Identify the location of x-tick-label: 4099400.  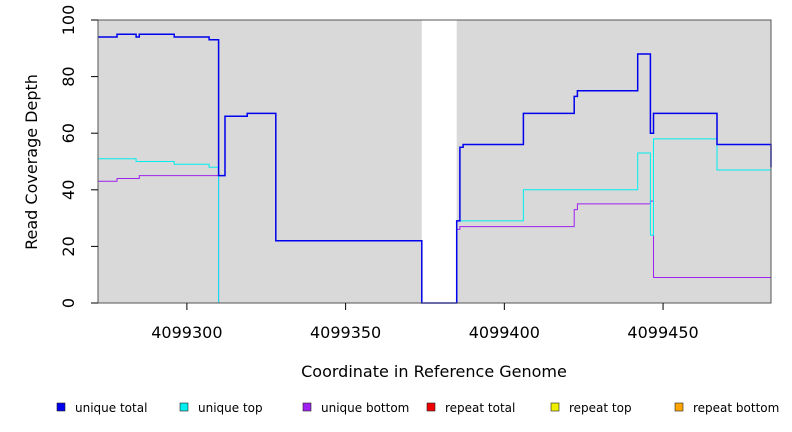
(504, 332).